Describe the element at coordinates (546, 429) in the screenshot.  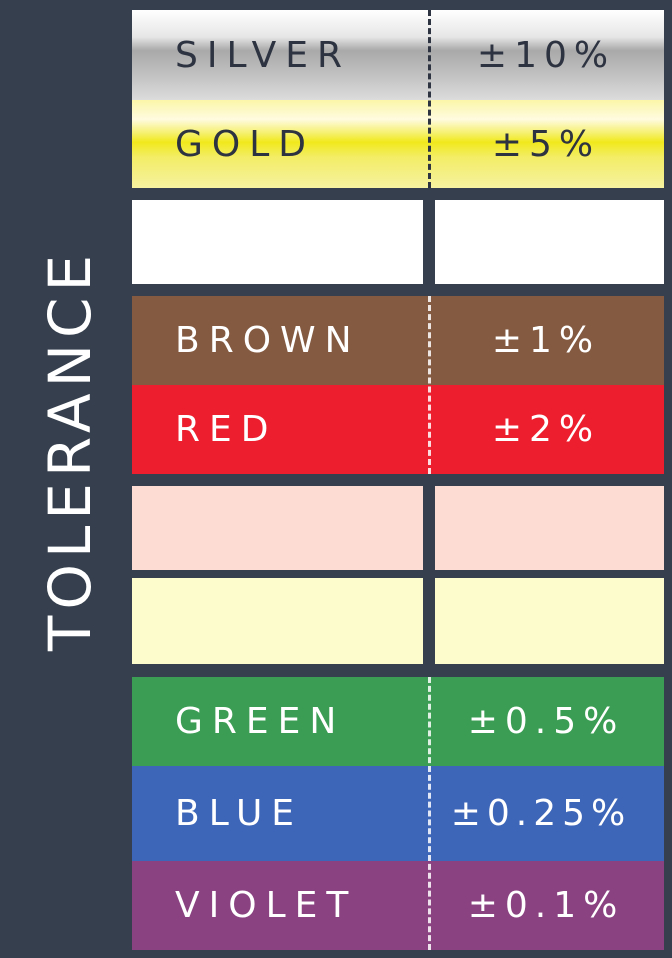
I see `band-value-red: ±2%` at that location.